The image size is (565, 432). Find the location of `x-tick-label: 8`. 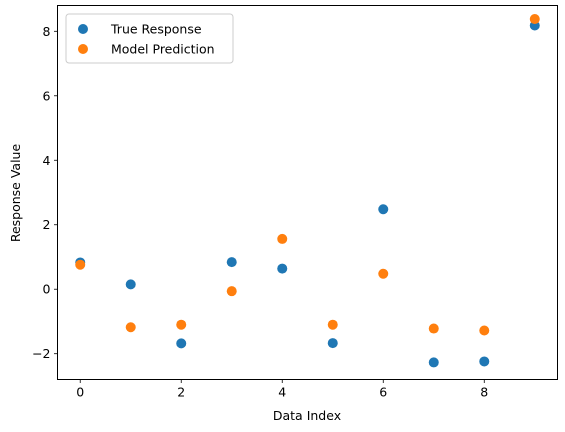

x-tick-label: 8 is located at coordinates (484, 392).